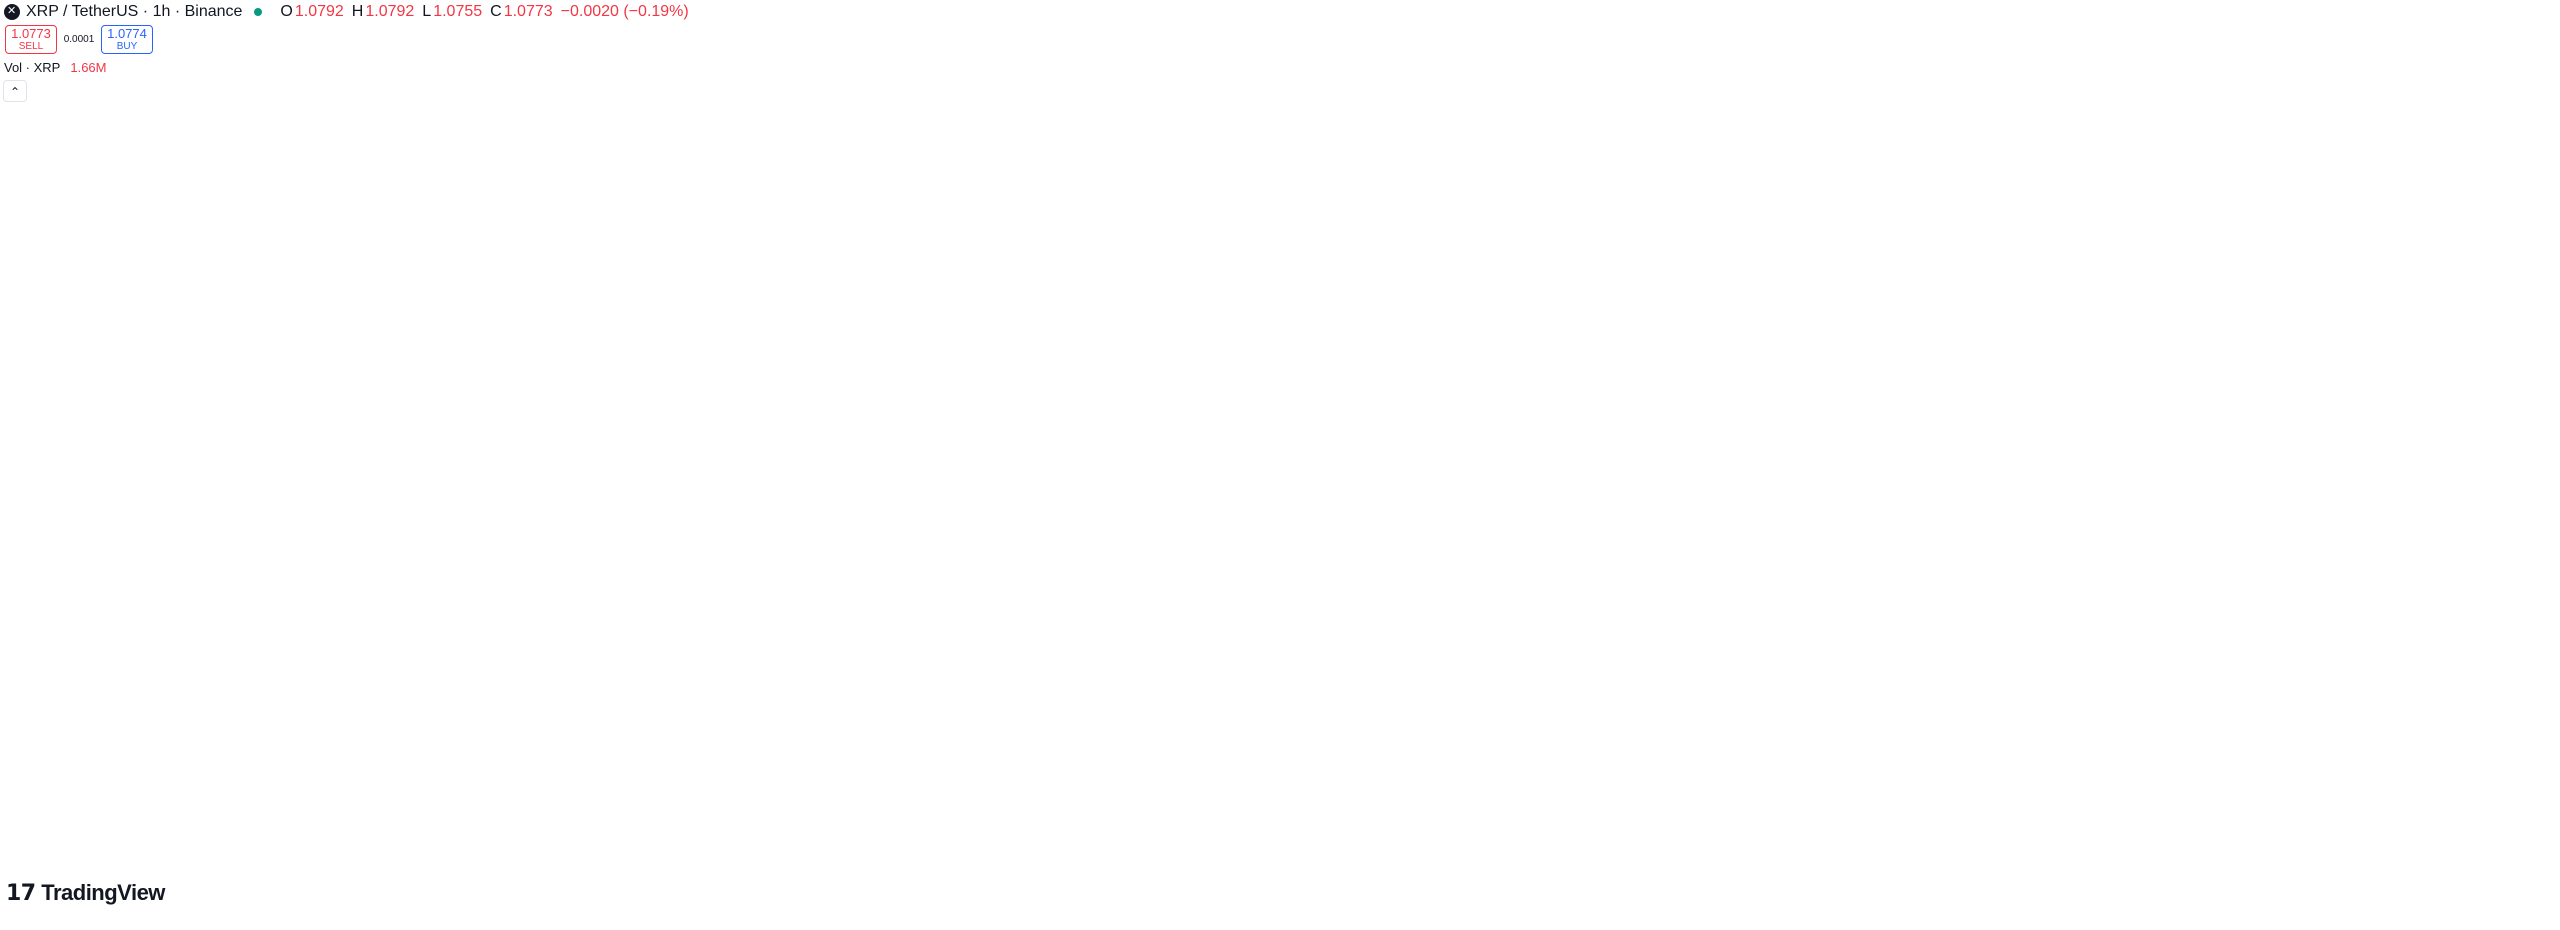  Describe the element at coordinates (88, 67) in the screenshot. I see `volume-legend-value: 1.66M` at that location.